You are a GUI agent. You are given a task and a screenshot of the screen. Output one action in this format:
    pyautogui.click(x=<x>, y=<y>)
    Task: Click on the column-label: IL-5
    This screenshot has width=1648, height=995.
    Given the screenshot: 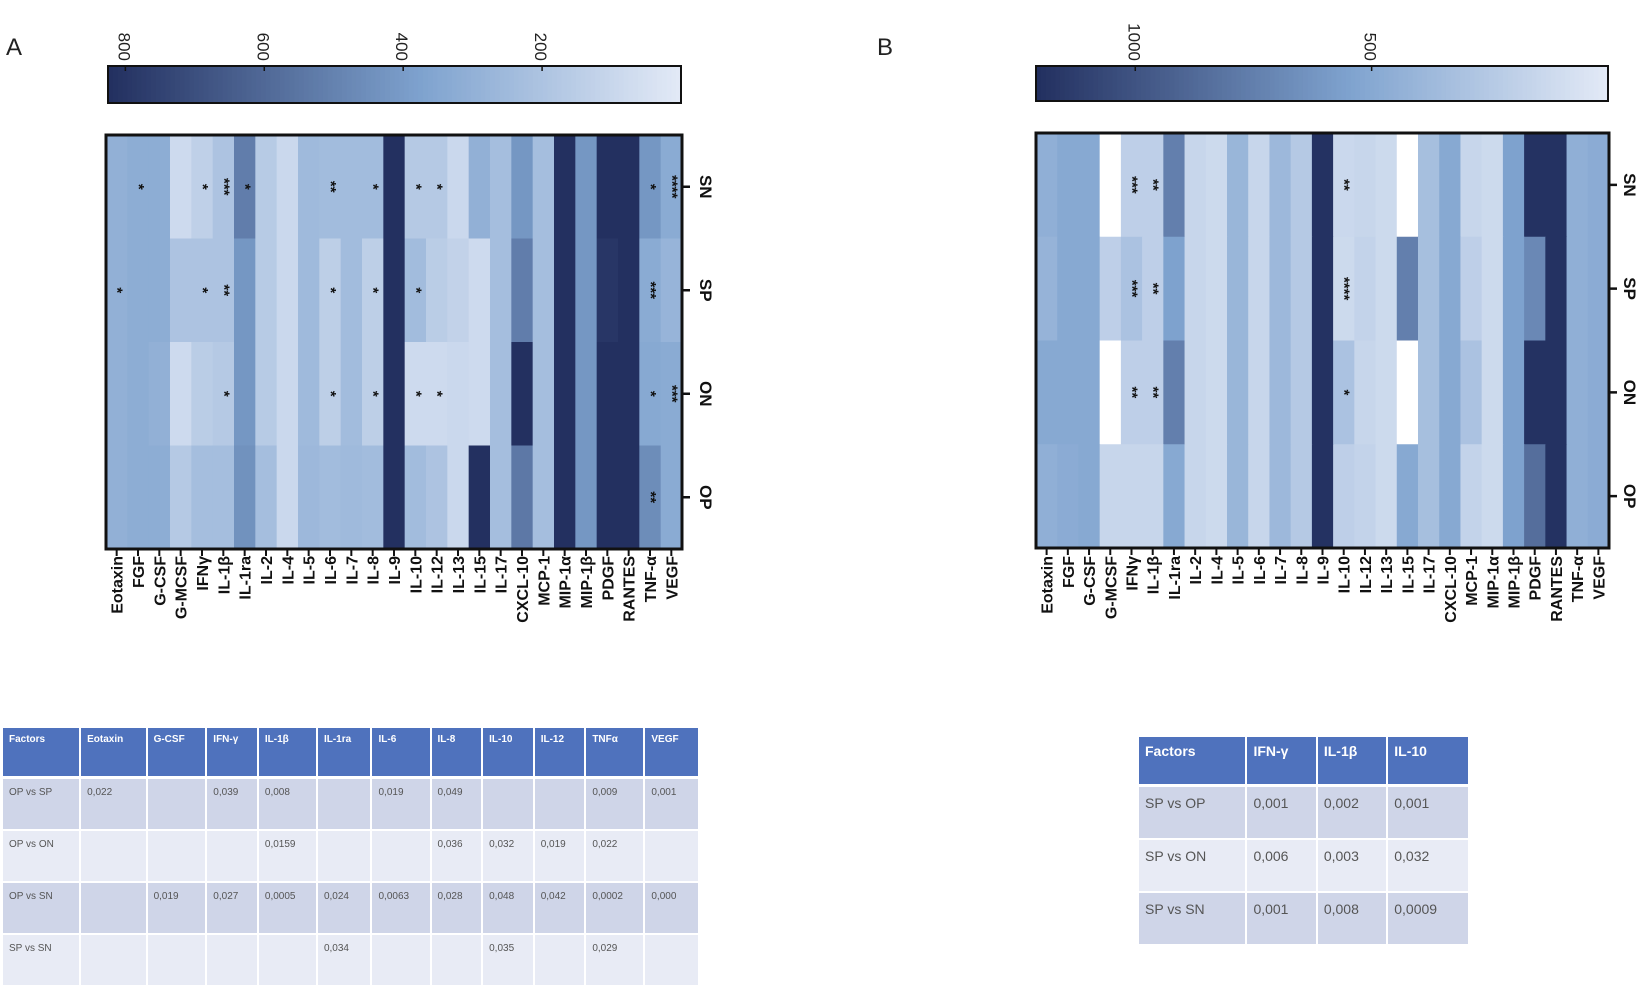 What is the action you would take?
    pyautogui.click(x=310, y=570)
    